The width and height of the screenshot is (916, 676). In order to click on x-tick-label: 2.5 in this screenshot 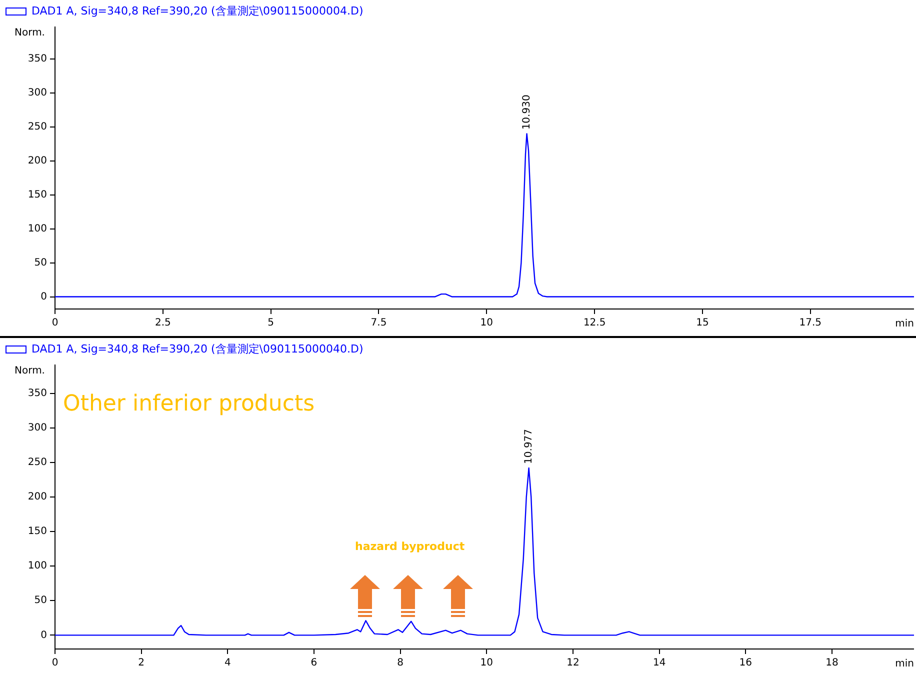, I will do `click(162, 323)`.